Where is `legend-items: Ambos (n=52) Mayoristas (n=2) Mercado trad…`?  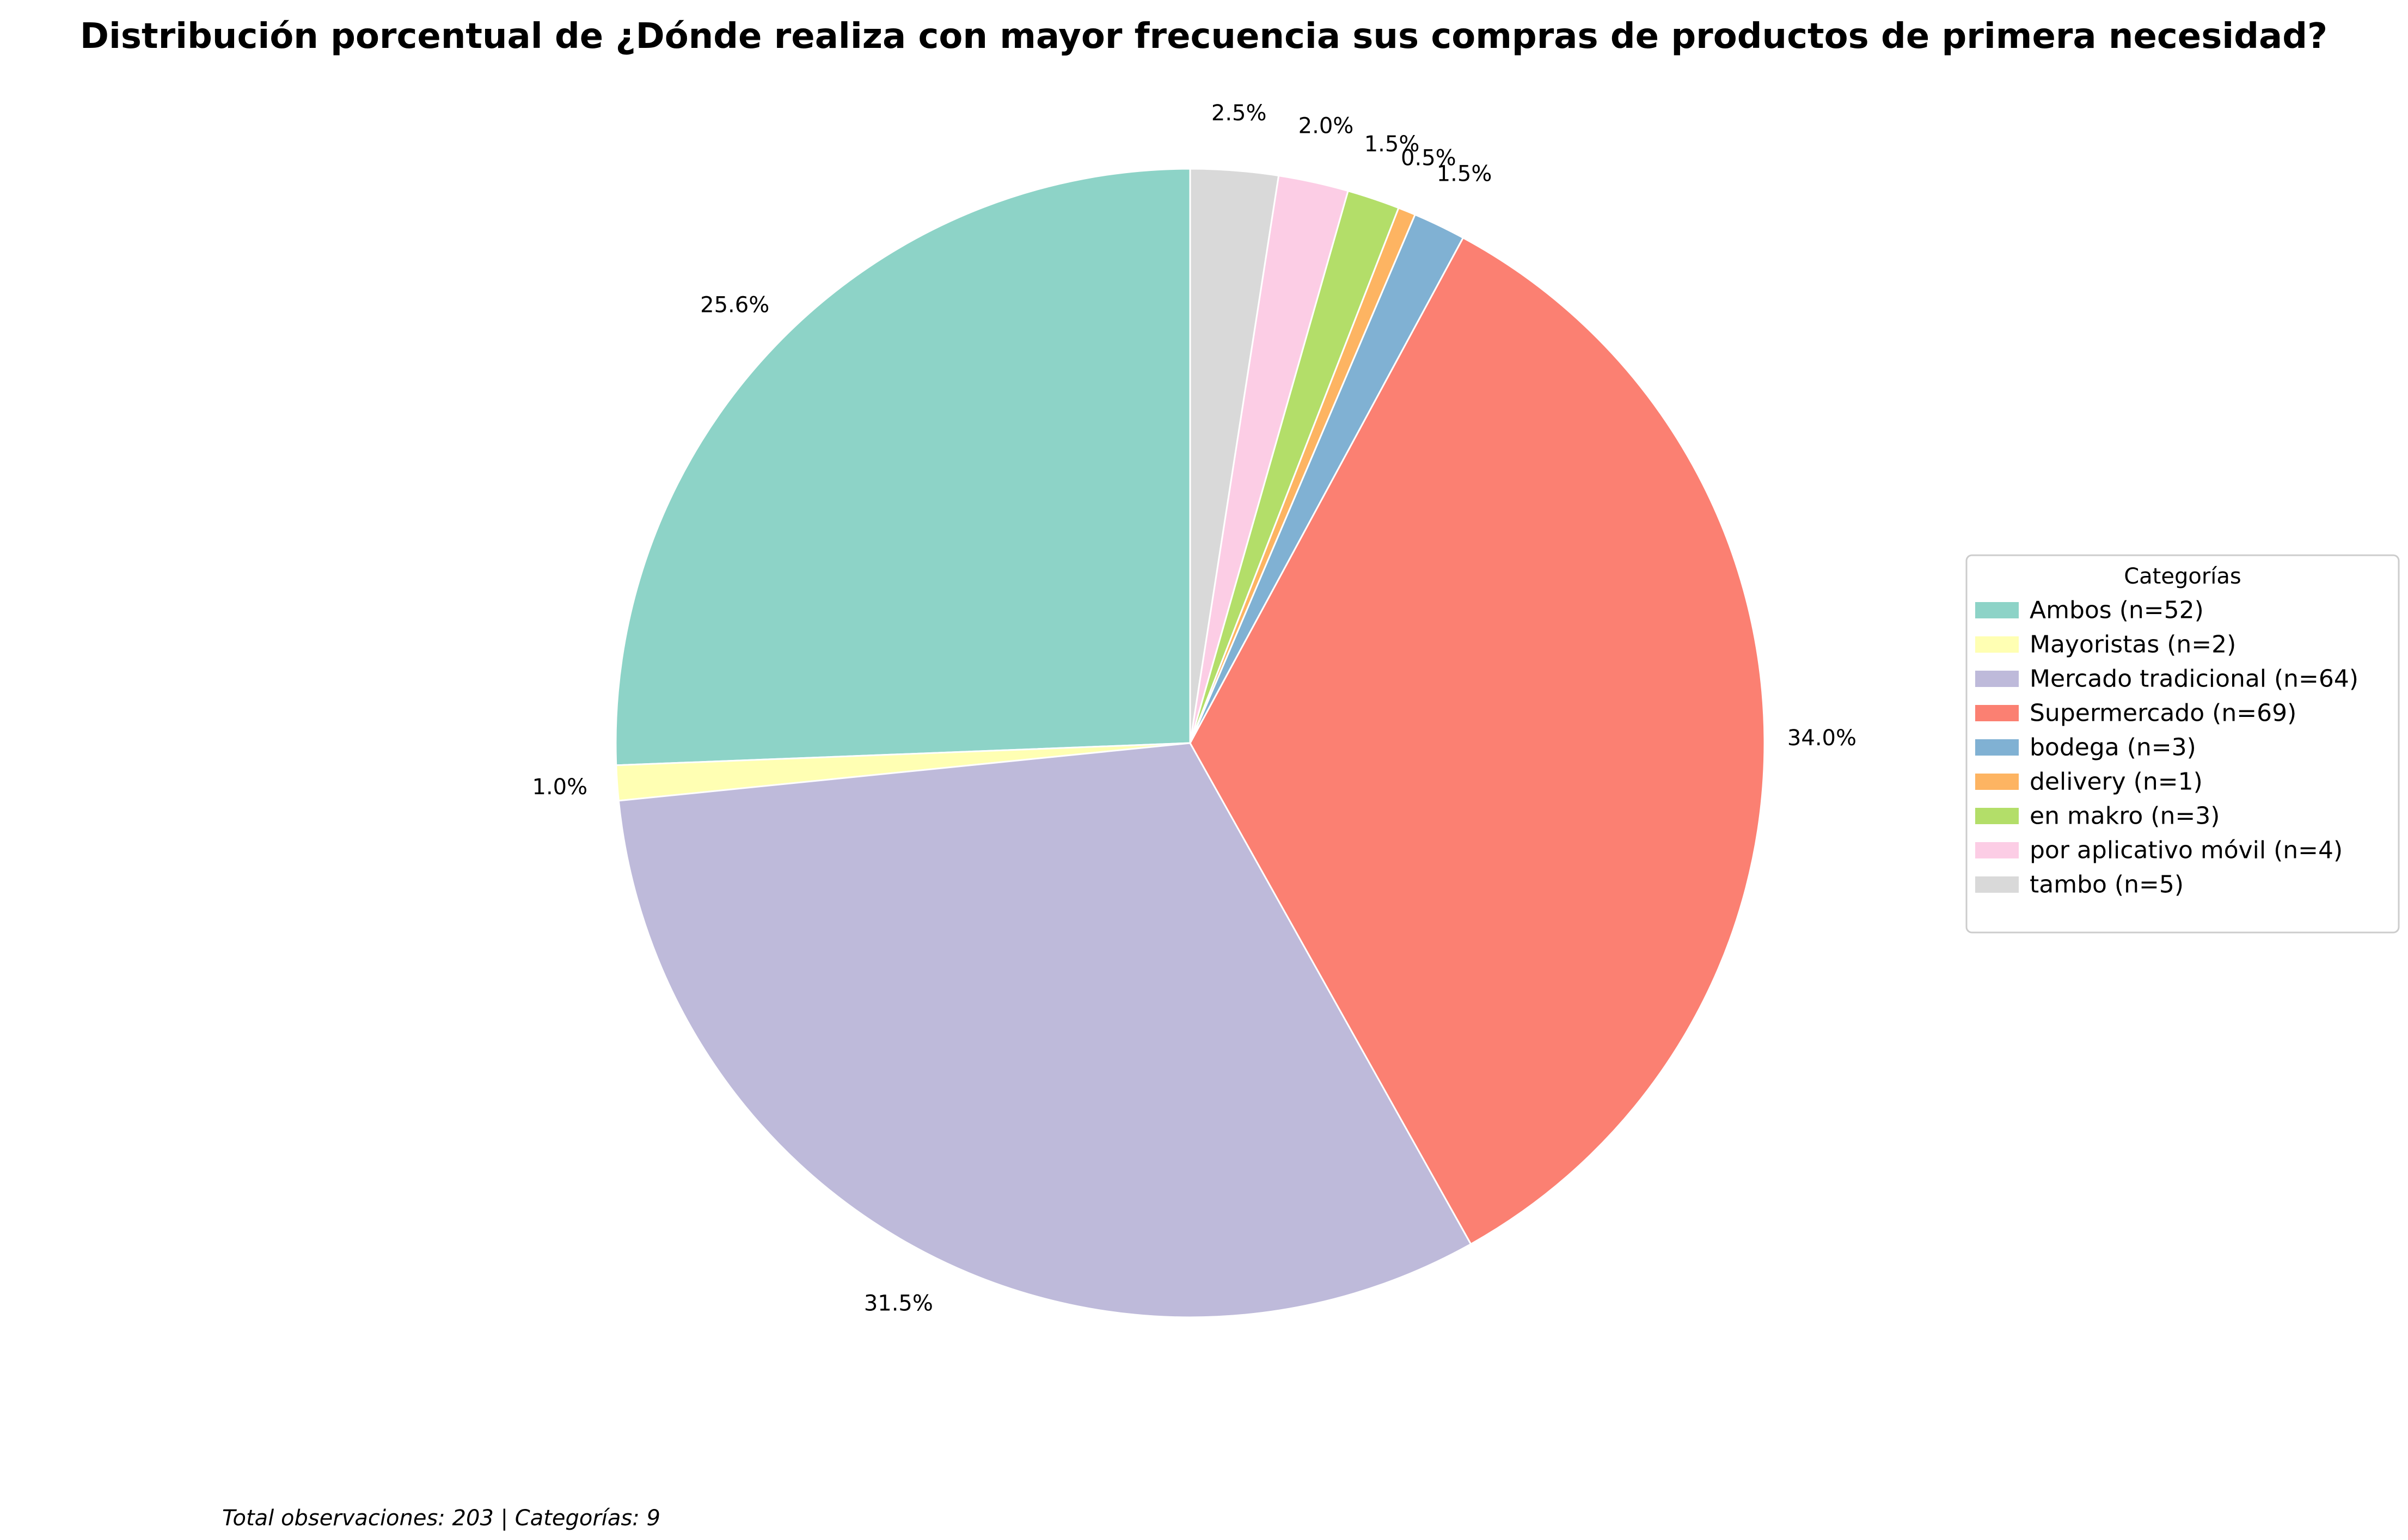 legend-items: Ambos (n=52) Mayoristas (n=2) Mercado trad… is located at coordinates (2166, 748).